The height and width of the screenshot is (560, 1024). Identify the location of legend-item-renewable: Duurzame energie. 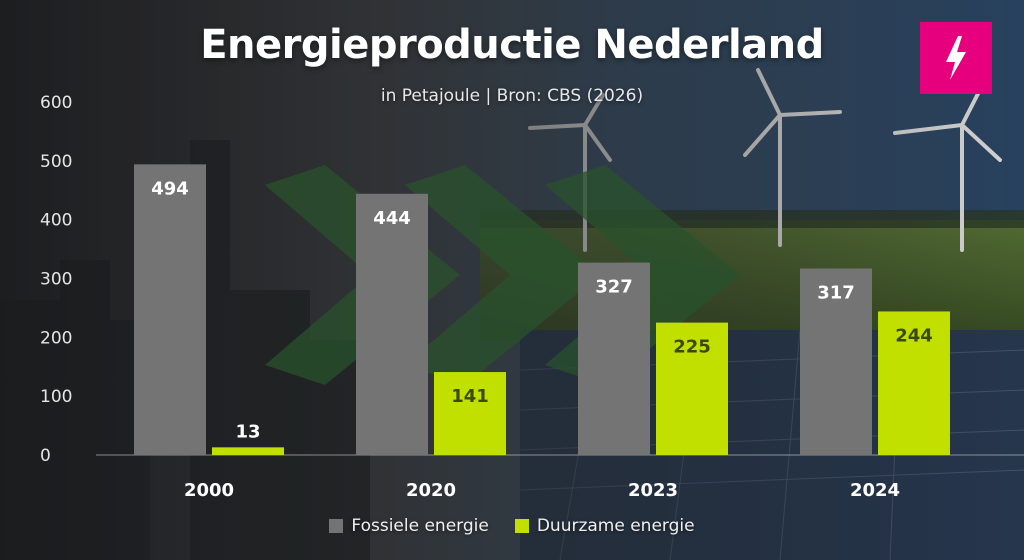
(604, 526).